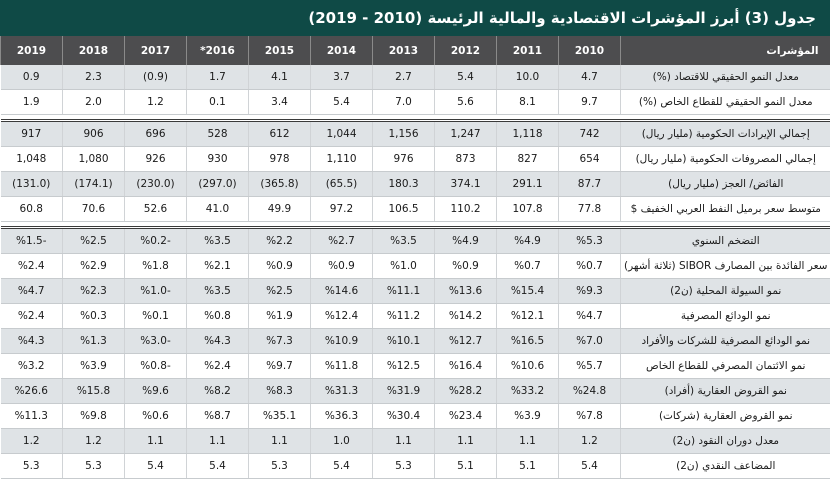  I want to click on value-cell: 1,080, so click(94, 159).